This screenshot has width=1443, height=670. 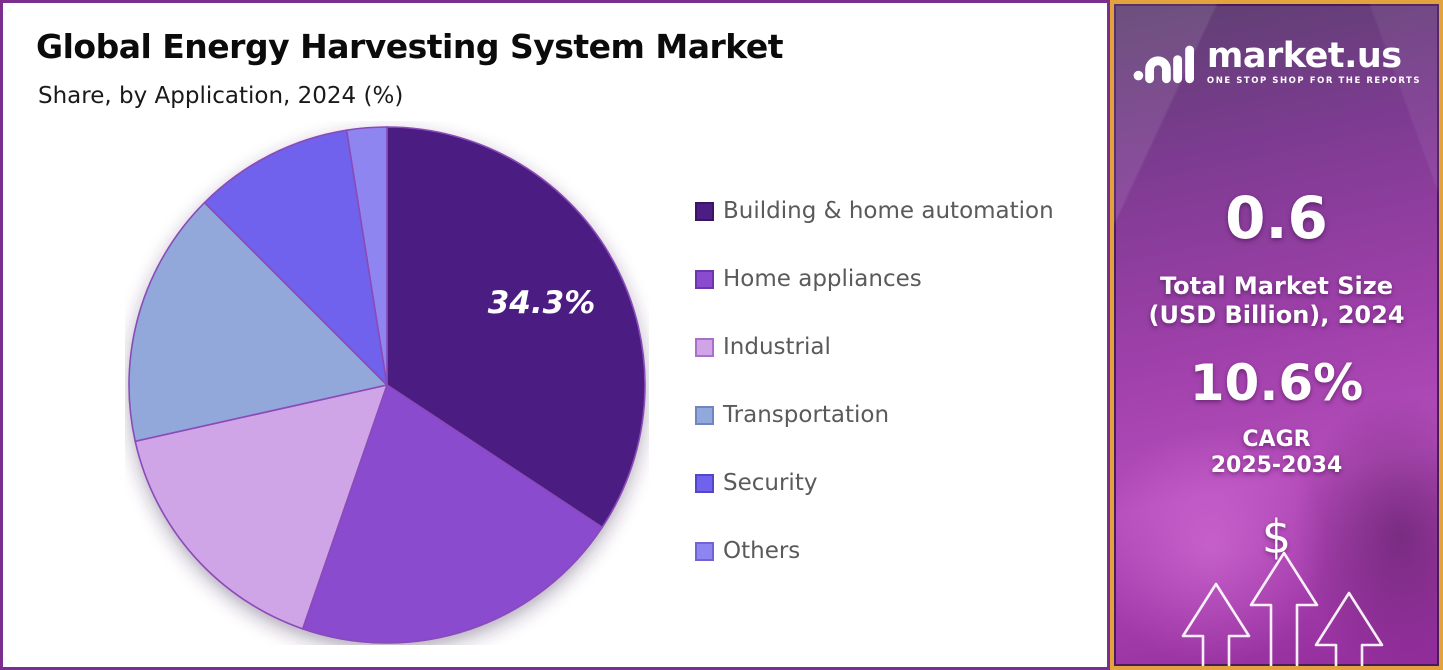 I want to click on market-us-logo-icon, so click(x=1163, y=64).